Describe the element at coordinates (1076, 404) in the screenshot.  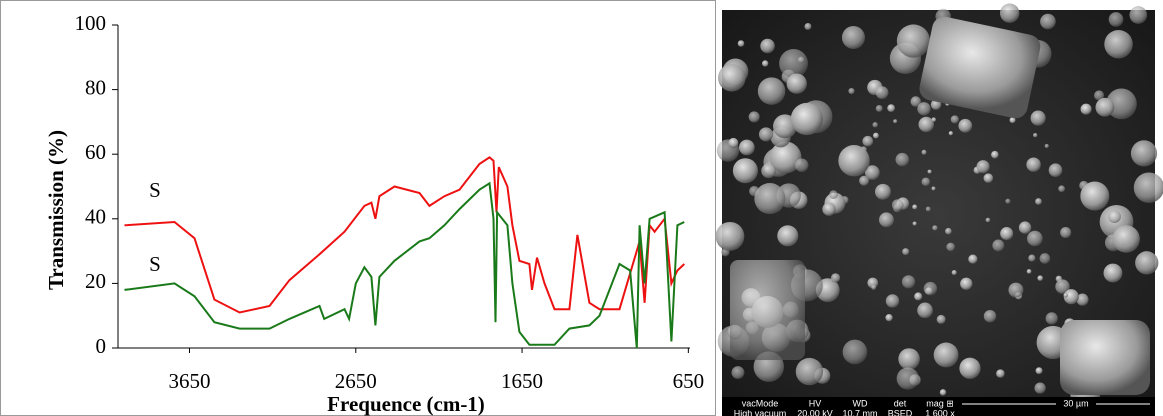
I see `scale-bar-bg` at that location.